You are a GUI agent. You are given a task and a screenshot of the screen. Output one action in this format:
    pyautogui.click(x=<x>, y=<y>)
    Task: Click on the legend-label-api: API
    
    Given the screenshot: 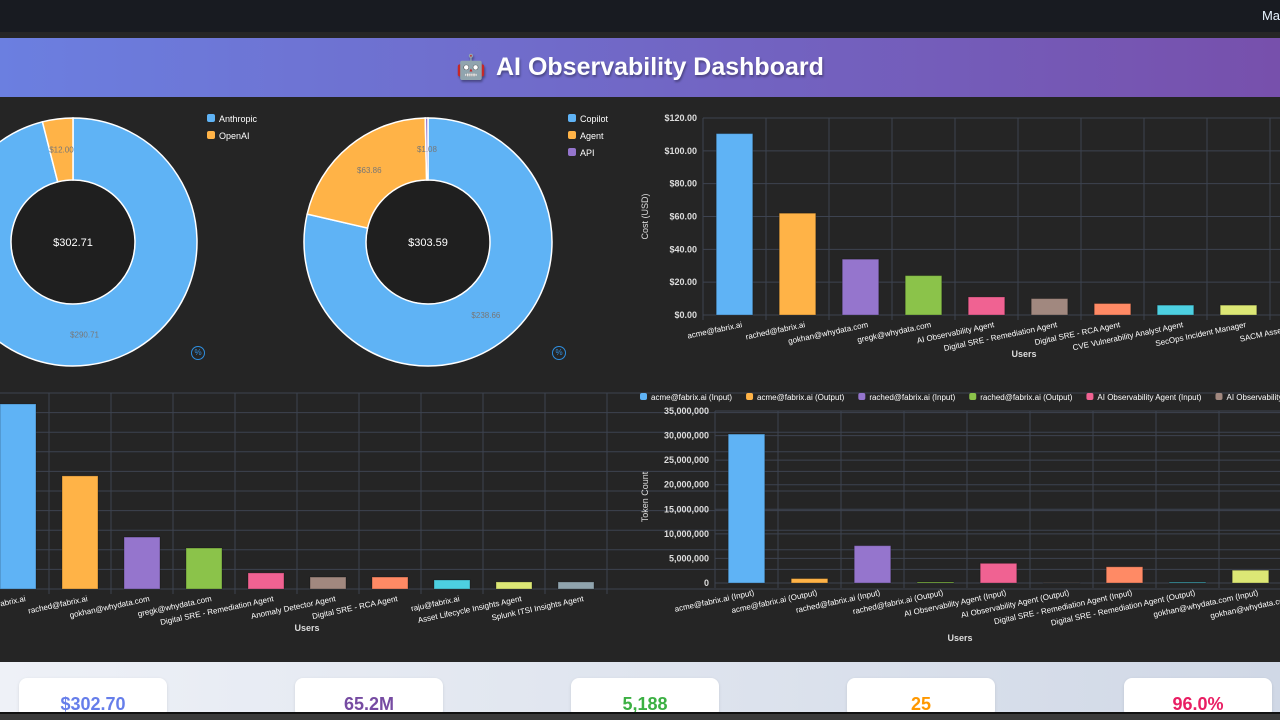 What is the action you would take?
    pyautogui.click(x=587, y=153)
    